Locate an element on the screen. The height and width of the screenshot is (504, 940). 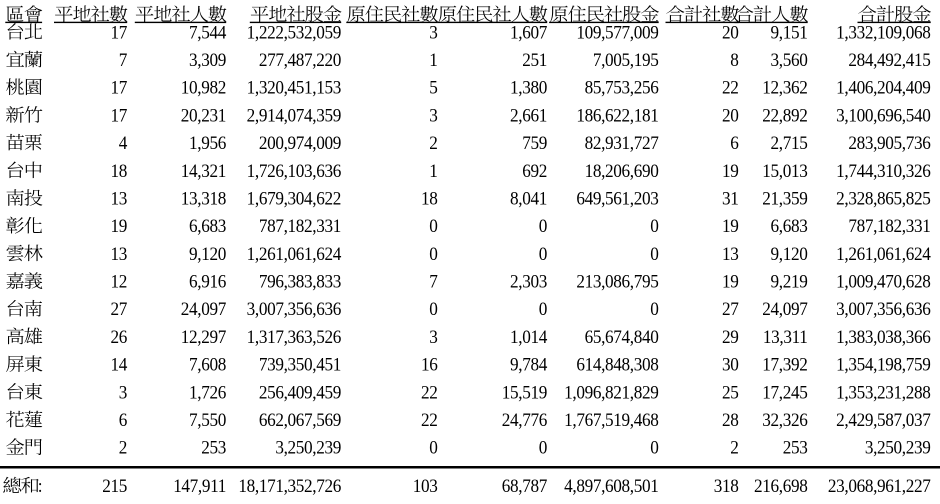
svg-text: 1,726 is located at coordinates (207, 392).